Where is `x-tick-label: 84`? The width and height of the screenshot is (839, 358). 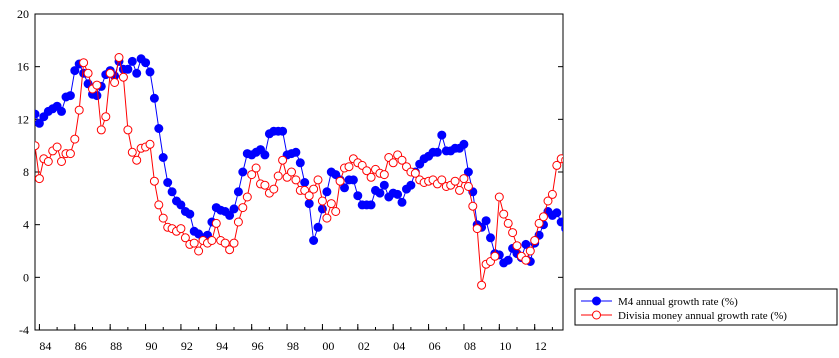
x-tick-label: 84 is located at coordinates (45, 346).